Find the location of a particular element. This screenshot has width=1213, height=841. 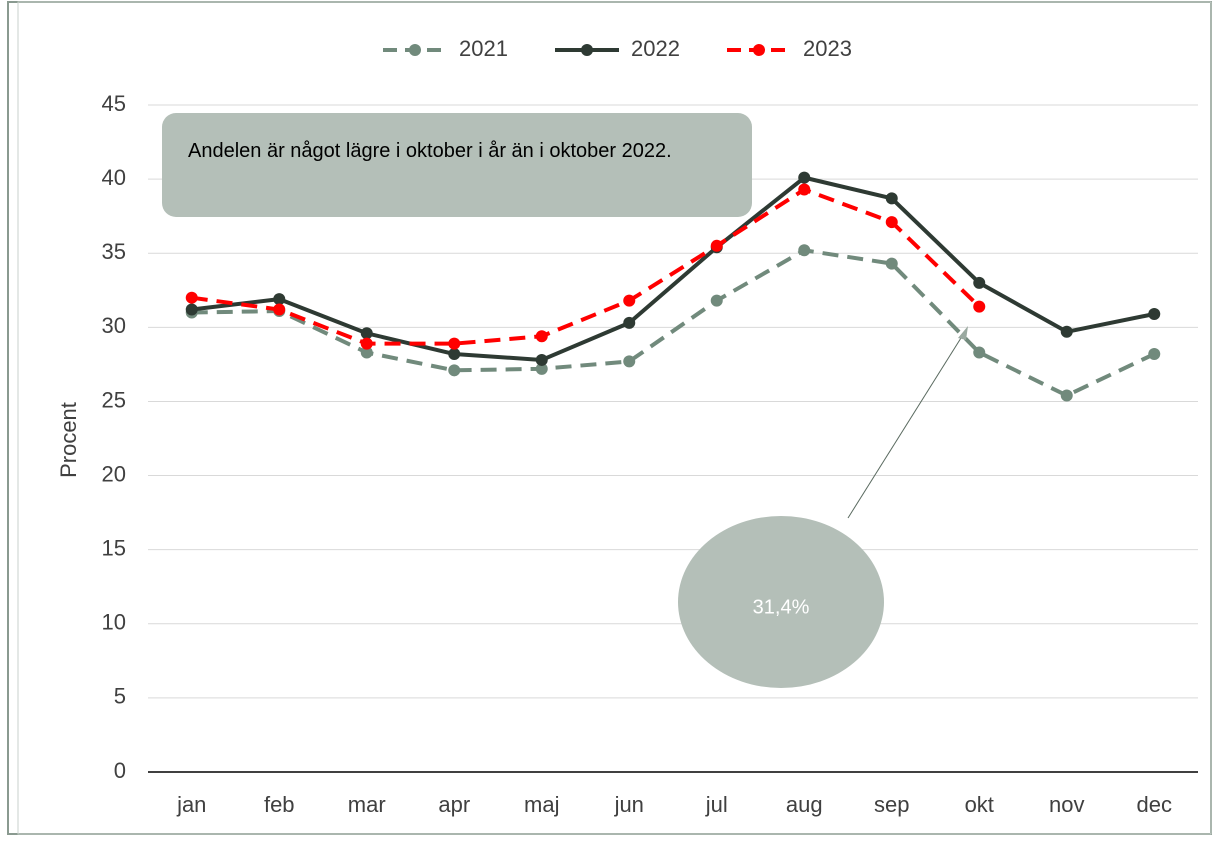

x-tick-label: nov is located at coordinates (1066, 804).